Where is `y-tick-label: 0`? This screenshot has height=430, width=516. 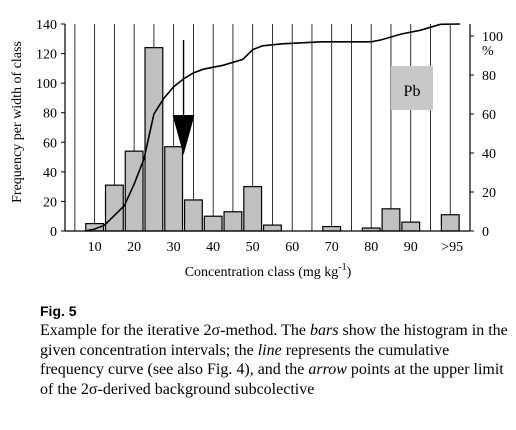
y-tick-label: 0 is located at coordinates (53, 232).